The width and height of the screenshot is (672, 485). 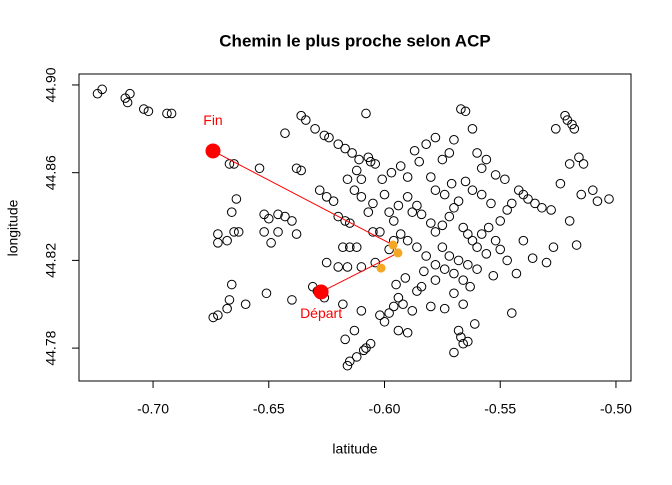 I want to click on y-tick-label: 44.82, so click(x=51, y=260).